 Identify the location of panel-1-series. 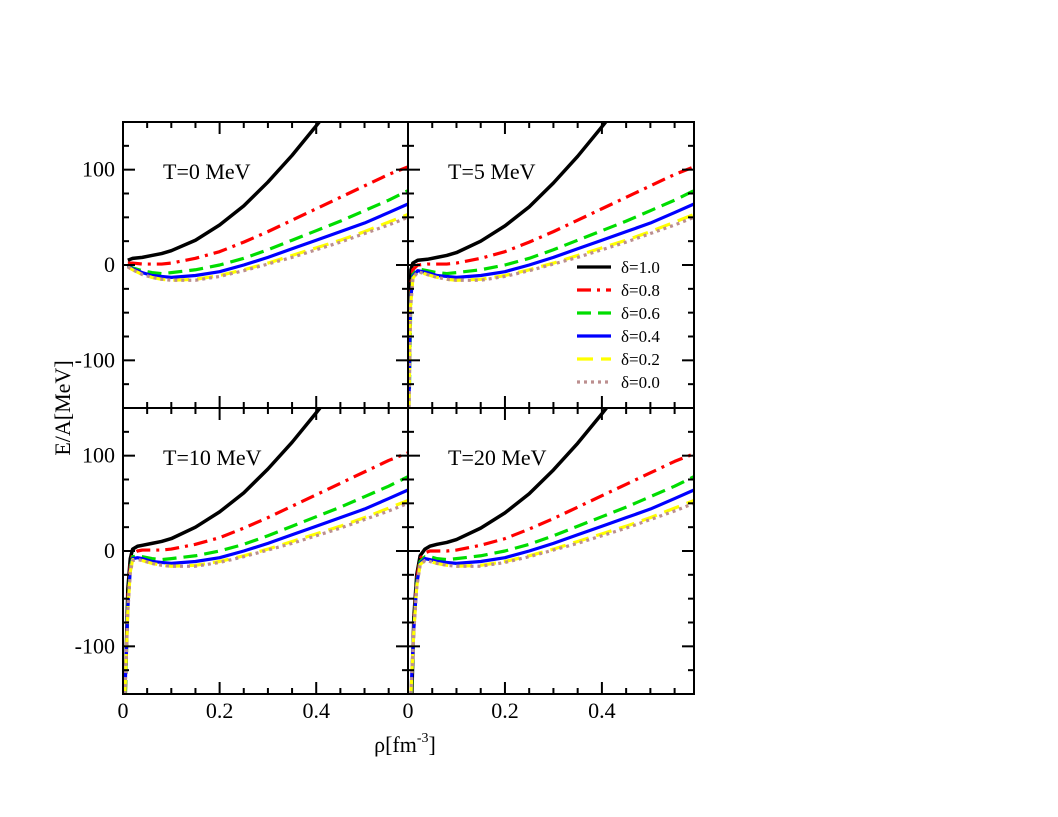
(267, 202).